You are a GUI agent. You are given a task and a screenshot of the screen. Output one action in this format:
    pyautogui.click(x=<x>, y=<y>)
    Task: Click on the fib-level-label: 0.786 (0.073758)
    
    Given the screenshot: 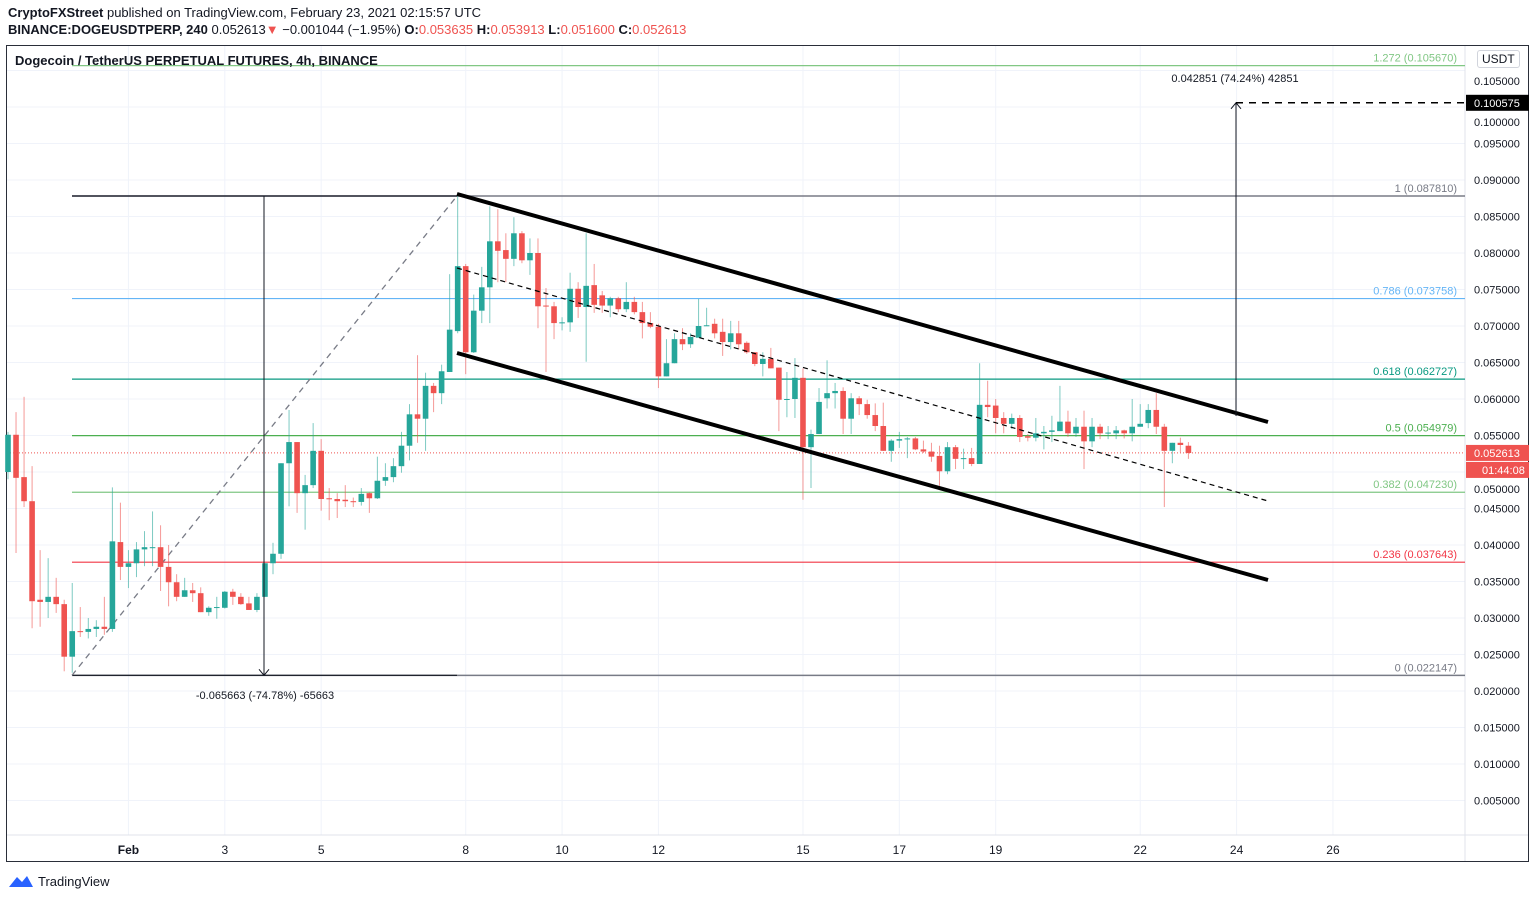 What is the action you would take?
    pyautogui.click(x=1415, y=292)
    